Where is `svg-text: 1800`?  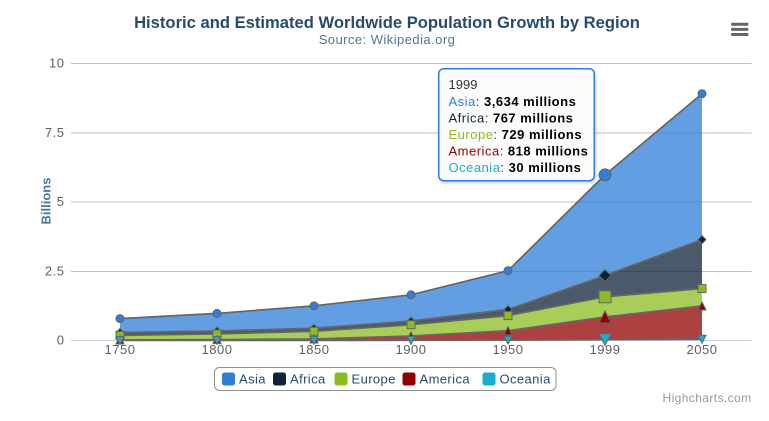 svg-text: 1800 is located at coordinates (217, 349).